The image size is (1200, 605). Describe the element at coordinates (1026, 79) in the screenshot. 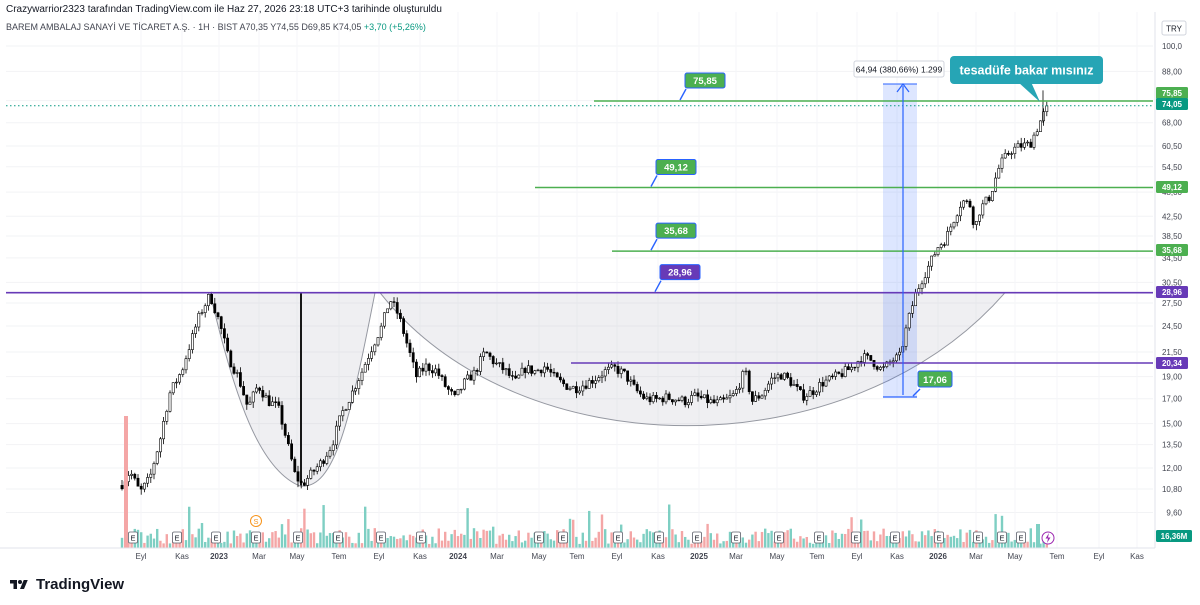

I see `callout: tesadüfe bakar mısınız` at that location.